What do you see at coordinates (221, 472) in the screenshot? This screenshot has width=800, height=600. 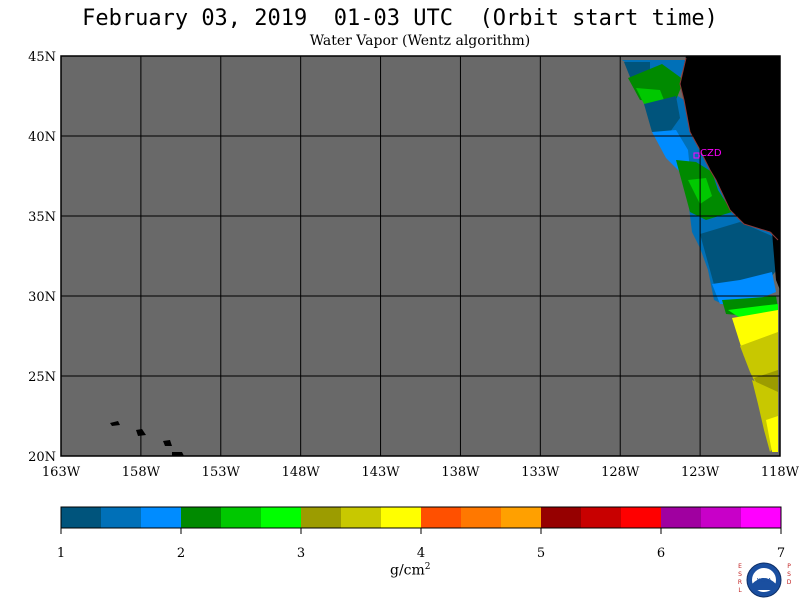 I see `longitude-label: 153W` at bounding box center [221, 472].